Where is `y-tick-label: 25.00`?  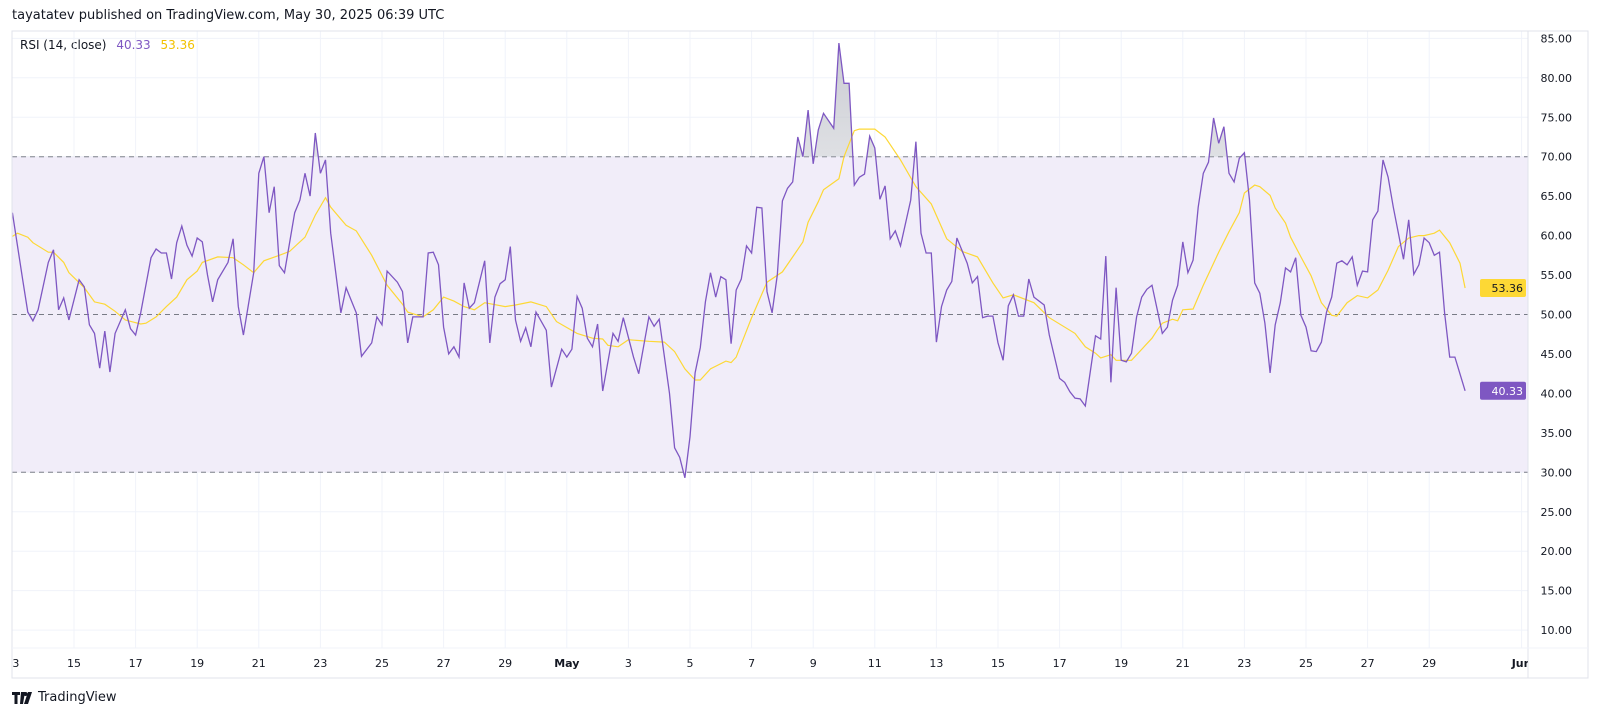
y-tick-label: 25.00 is located at coordinates (1557, 512).